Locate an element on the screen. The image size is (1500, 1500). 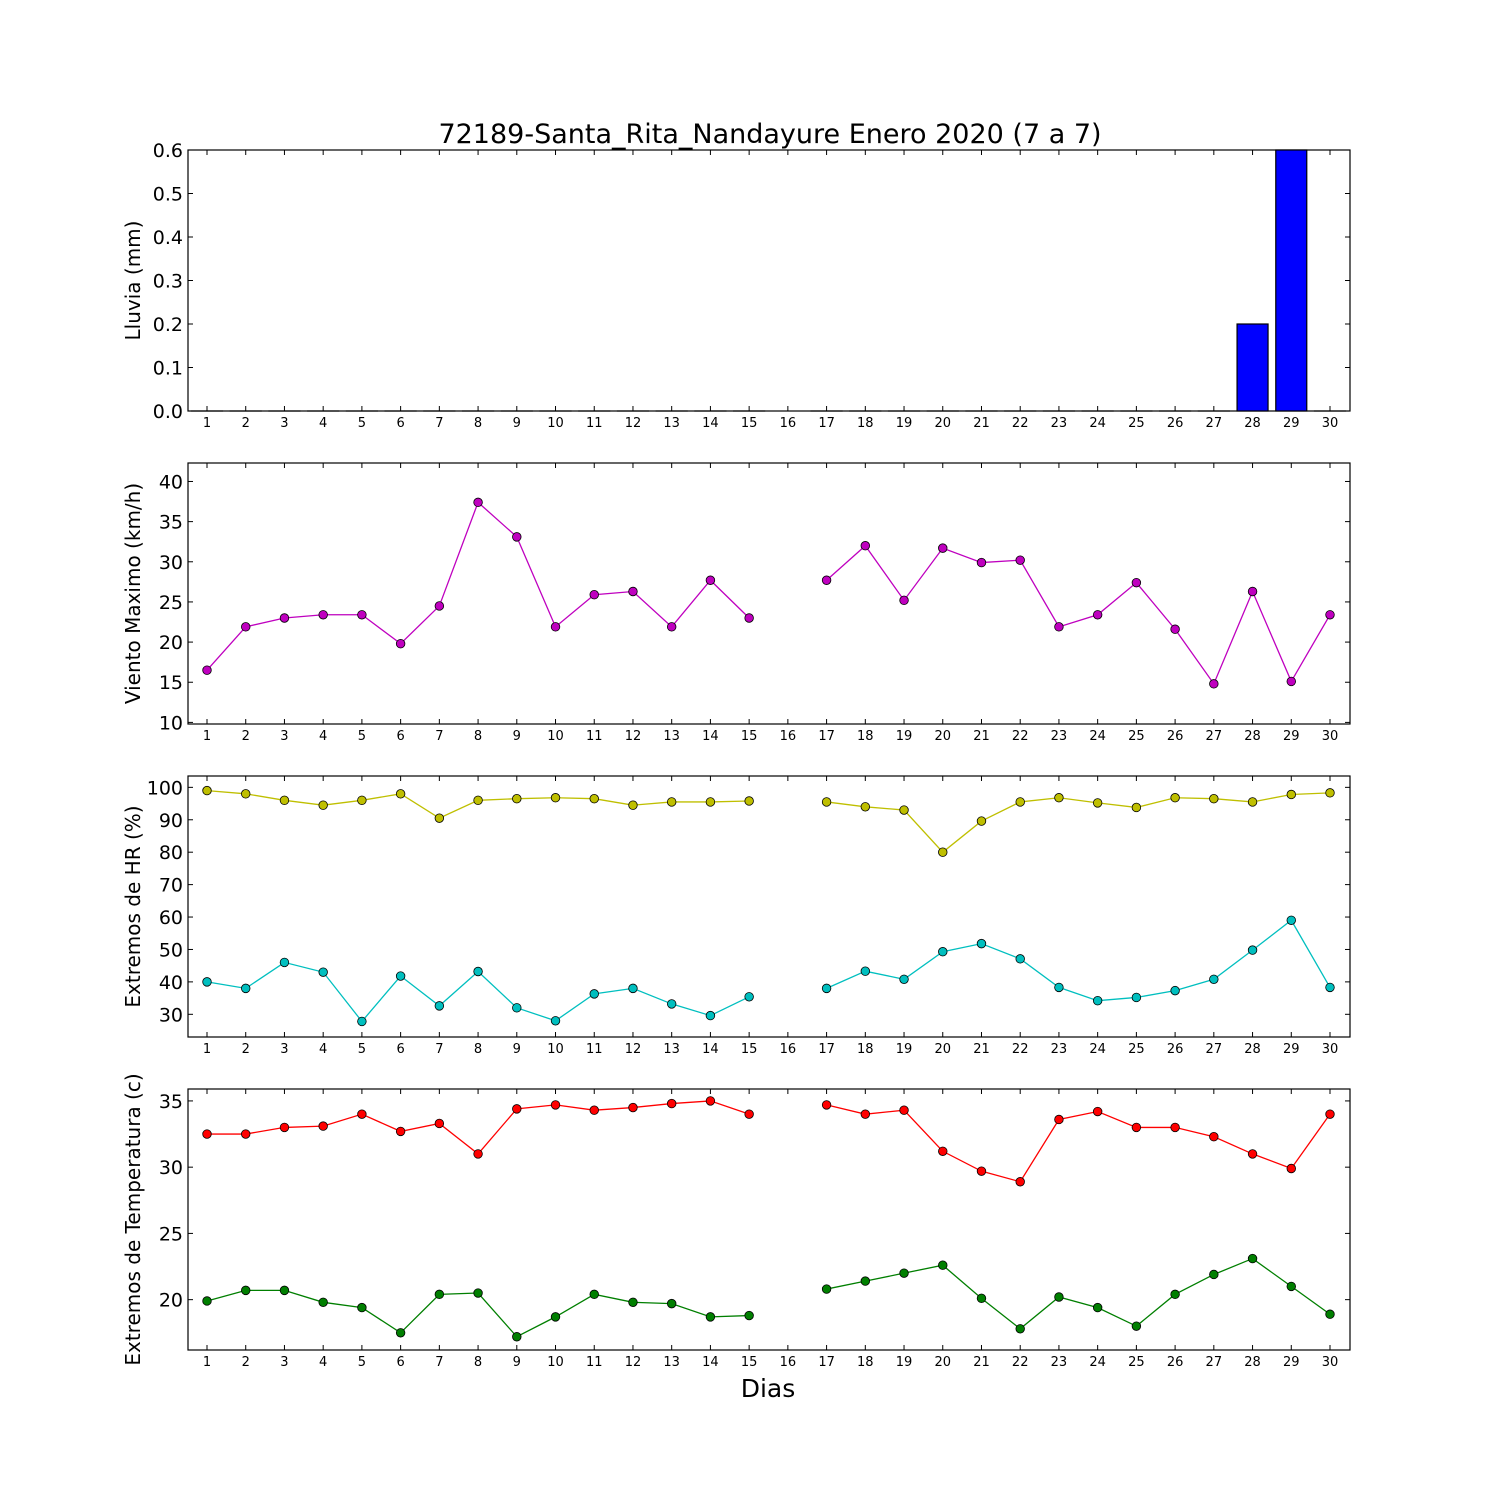
panel-wind-xtick-label: 29 is located at coordinates (1291, 736).